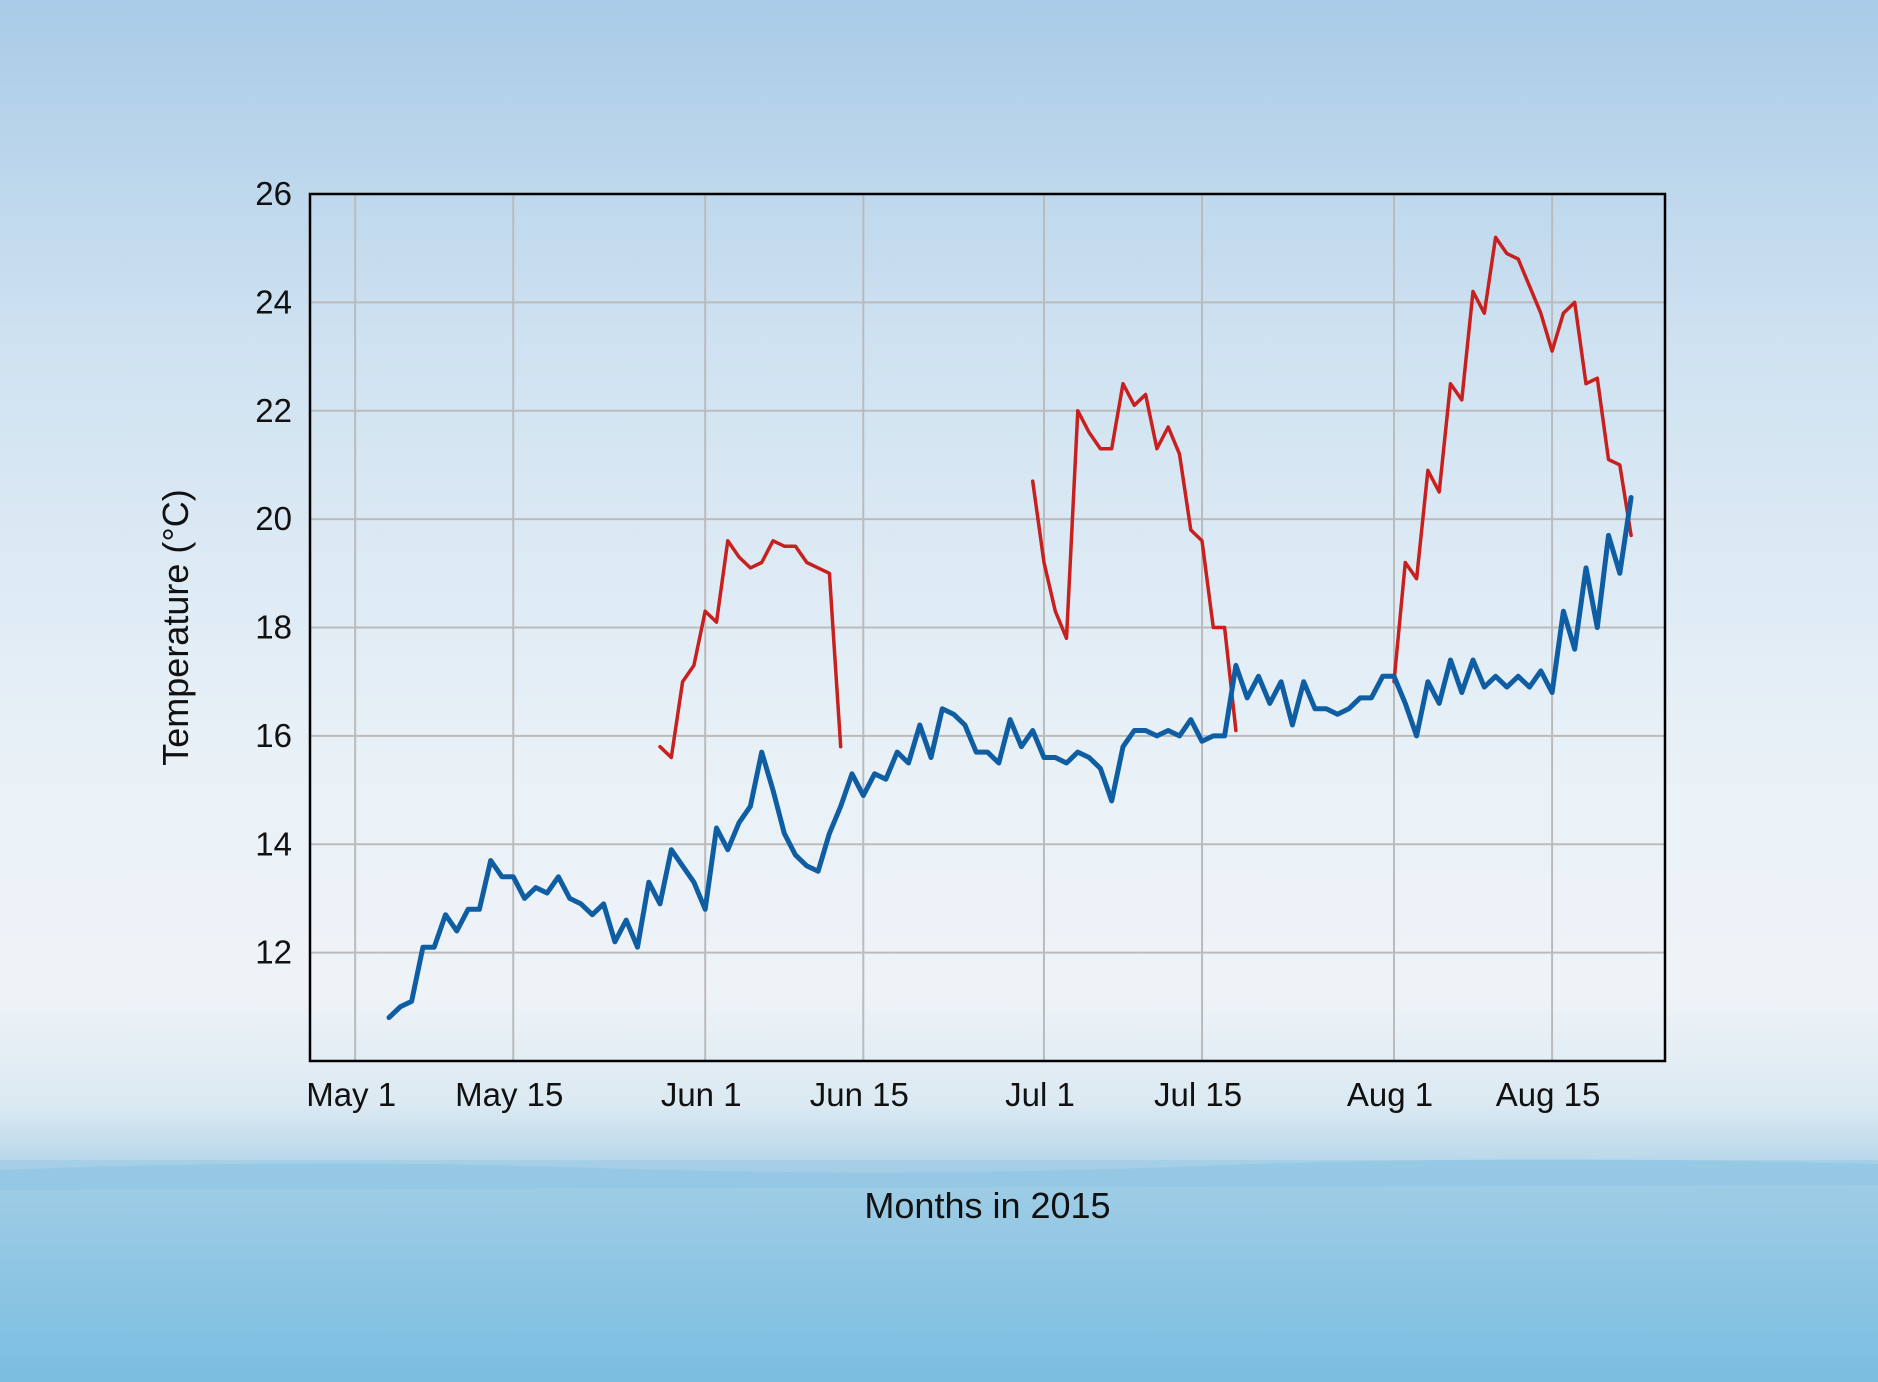 This screenshot has height=1382, width=1878. I want to click on x-tick-label: May 15, so click(509, 1094).